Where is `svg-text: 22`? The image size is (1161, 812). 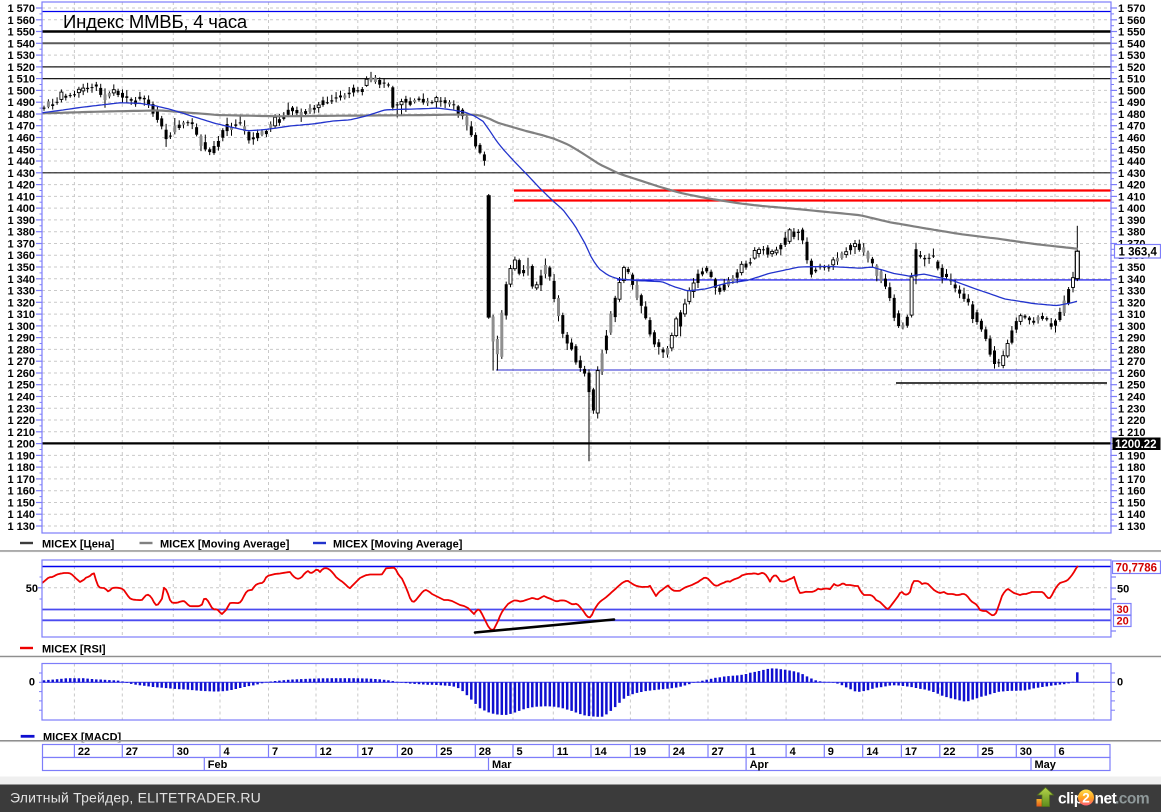 svg-text: 22 is located at coordinates (949, 752).